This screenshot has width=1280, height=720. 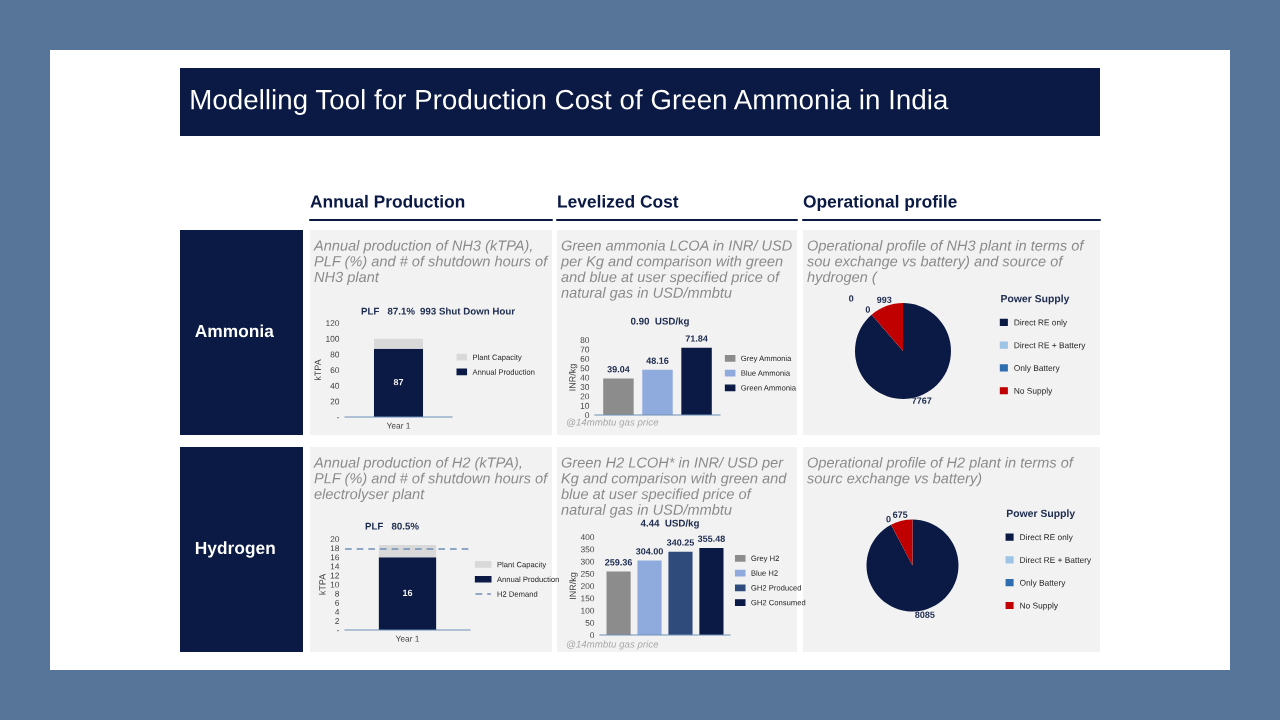 I want to click on text: PLF 80.5%, so click(x=392, y=526).